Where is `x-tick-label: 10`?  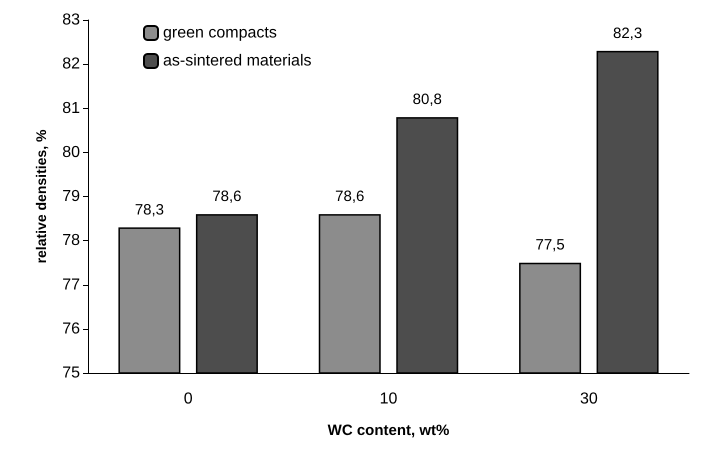 x-tick-label: 10 is located at coordinates (389, 399).